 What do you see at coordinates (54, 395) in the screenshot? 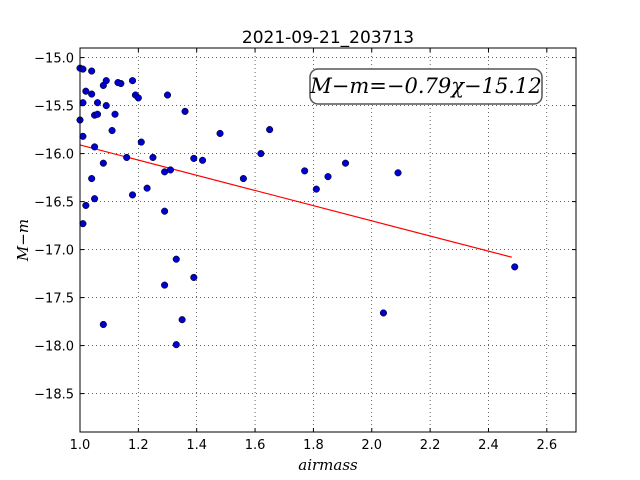
I see `y-tick-label: −18.5` at bounding box center [54, 395].